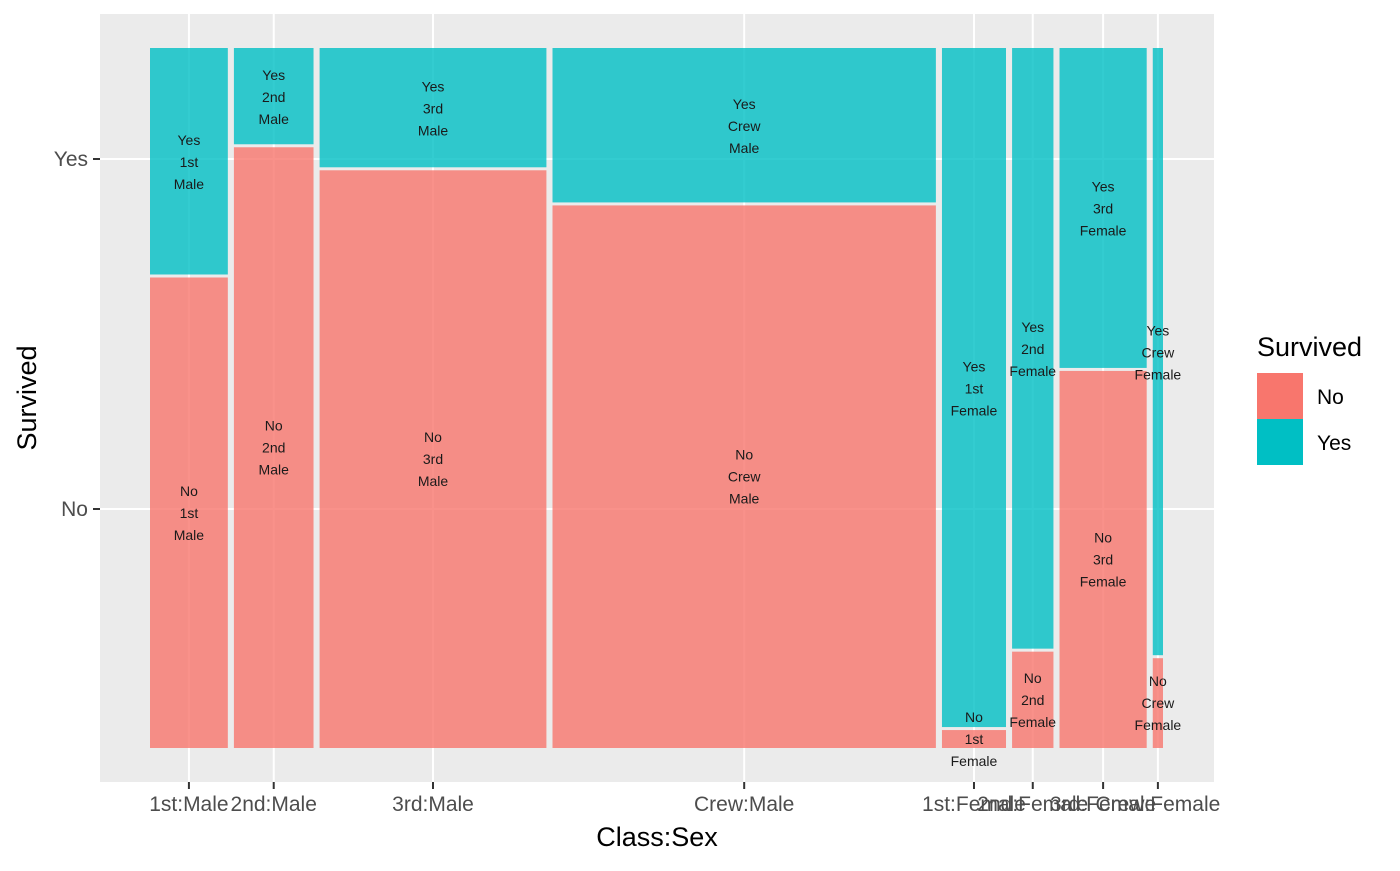 This screenshot has height=871, width=1400. Describe the element at coordinates (74, 509) in the screenshot. I see `y-tick-label-no: No` at that location.